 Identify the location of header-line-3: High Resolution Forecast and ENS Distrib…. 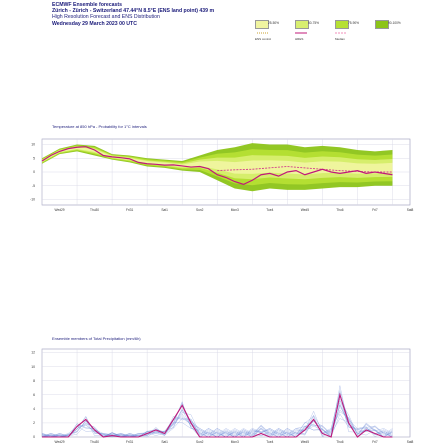
(106, 17).